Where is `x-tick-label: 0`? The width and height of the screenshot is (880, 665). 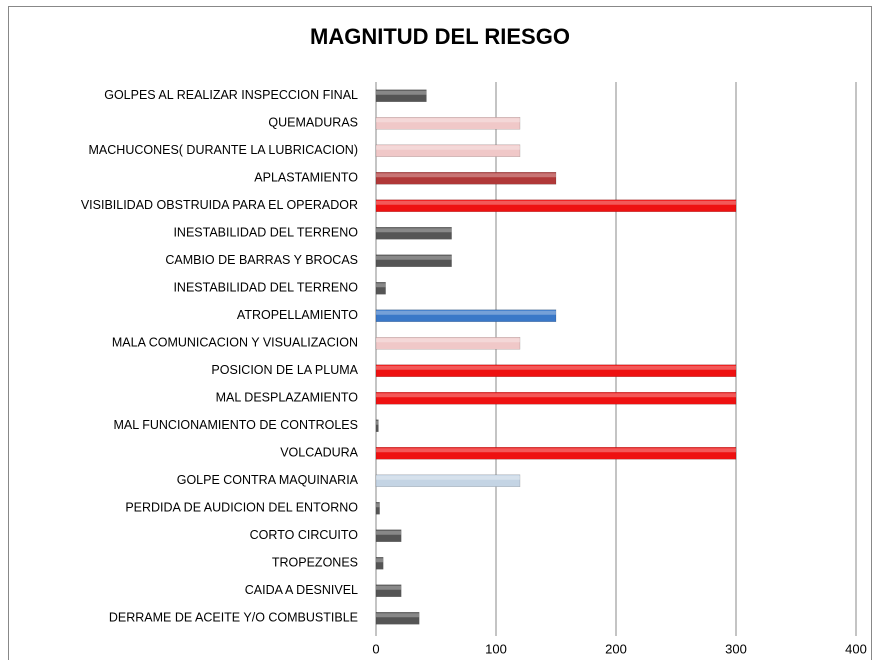
x-tick-label: 0 is located at coordinates (375, 648).